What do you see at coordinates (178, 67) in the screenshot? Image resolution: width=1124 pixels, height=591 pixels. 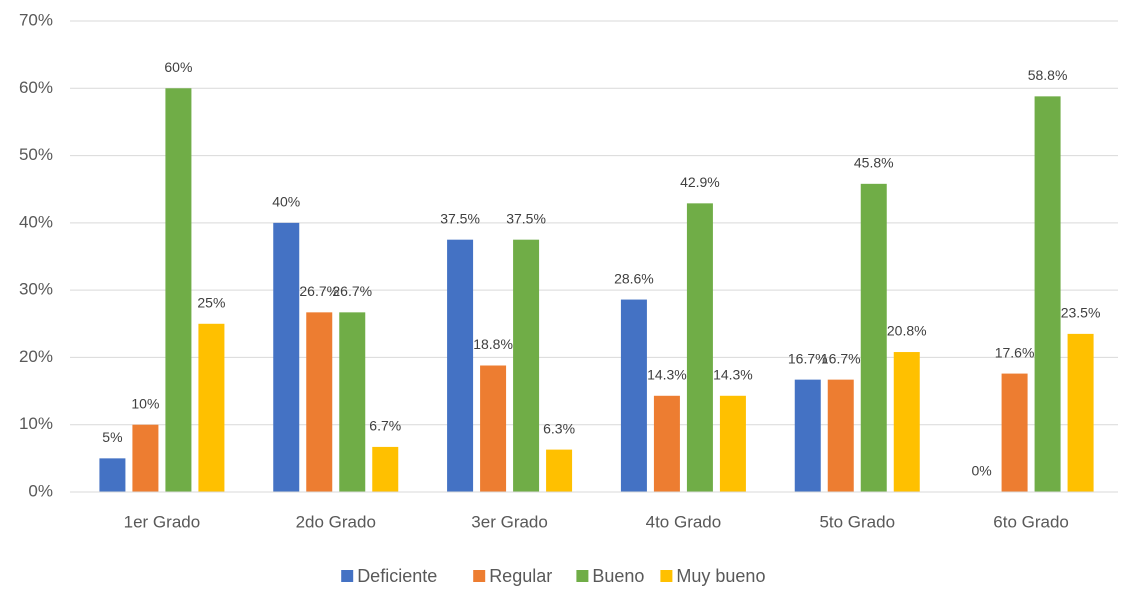 I see `value-label: 60%` at bounding box center [178, 67].